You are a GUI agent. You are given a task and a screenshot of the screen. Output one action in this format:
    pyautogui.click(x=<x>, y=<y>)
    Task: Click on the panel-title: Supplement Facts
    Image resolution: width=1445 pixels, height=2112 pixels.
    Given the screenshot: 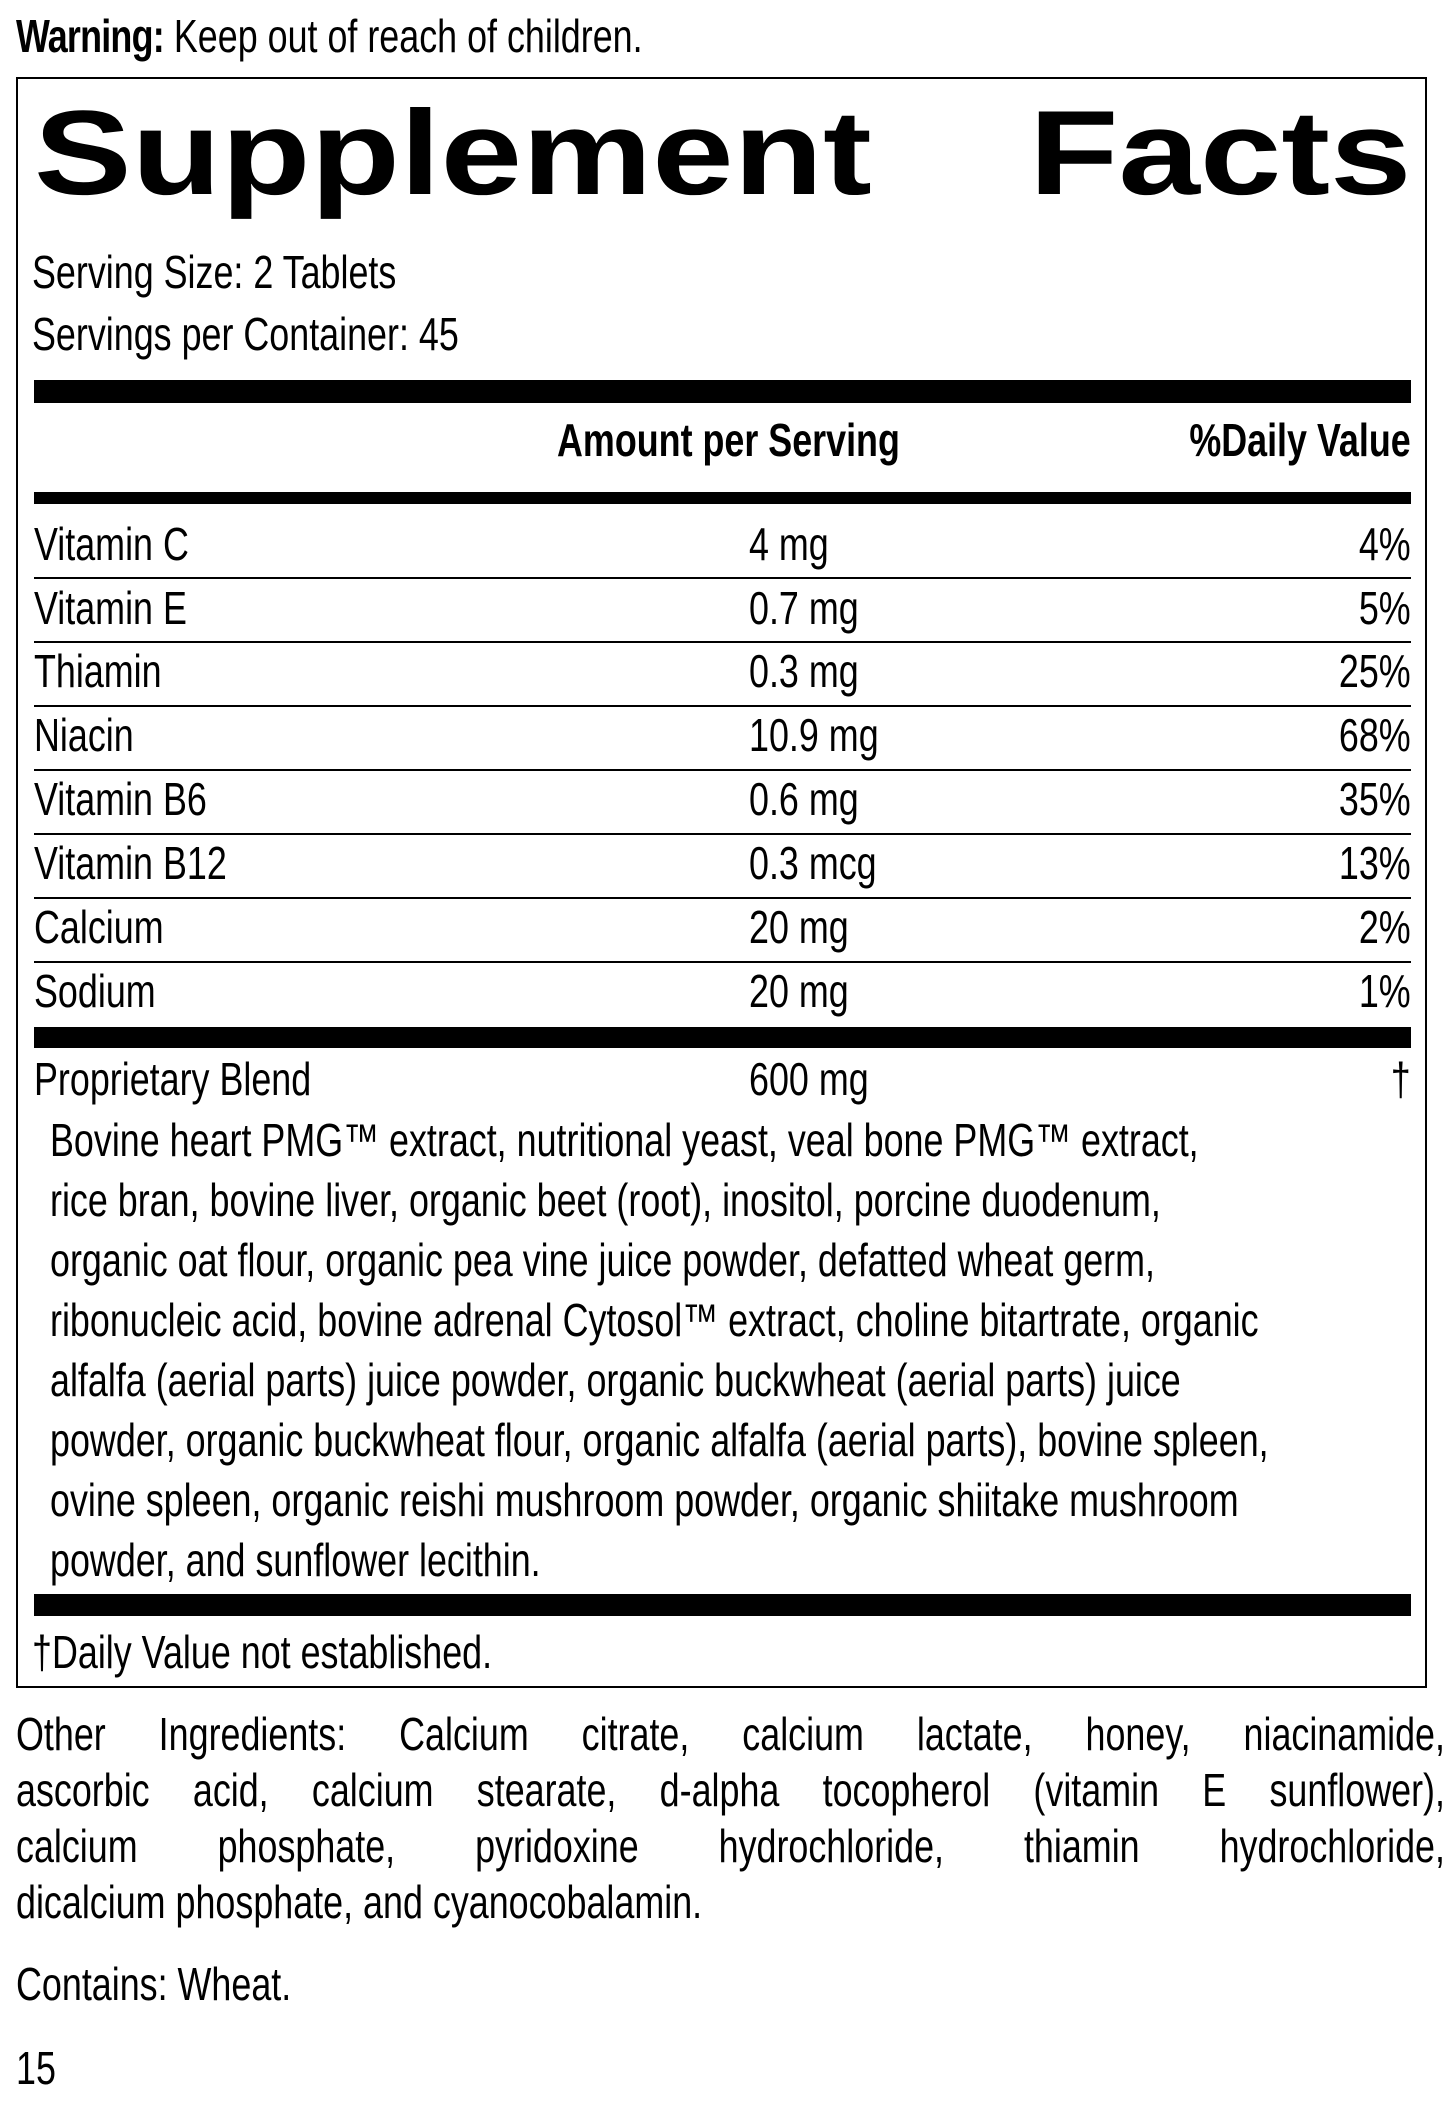 What is the action you would take?
    pyautogui.click(x=722, y=153)
    